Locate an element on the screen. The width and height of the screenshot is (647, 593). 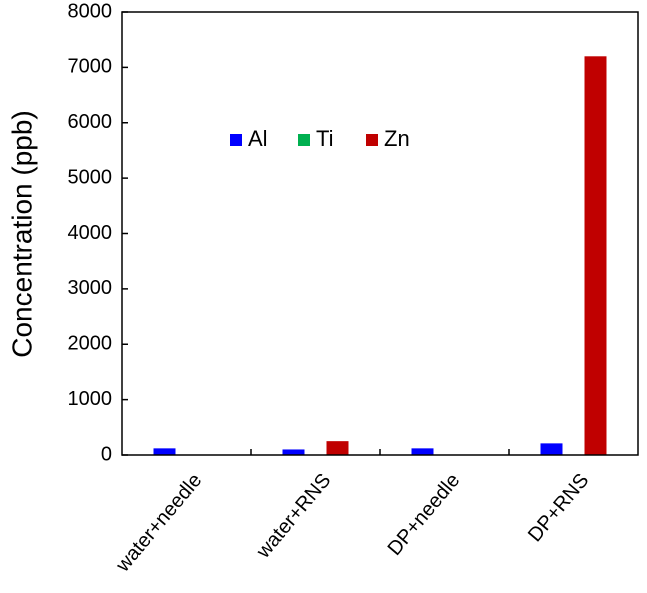
y-tick-label: 1000 is located at coordinates (90, 399).